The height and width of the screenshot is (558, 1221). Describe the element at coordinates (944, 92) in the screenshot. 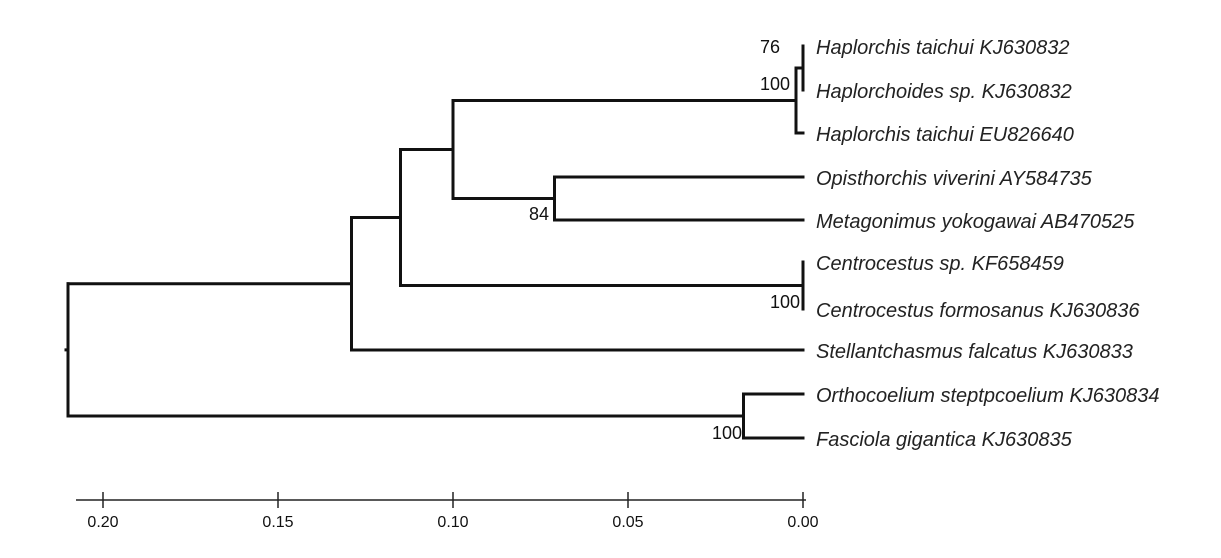

I see `taxon-label: Haplorchoides sp. KJ630832` at that location.